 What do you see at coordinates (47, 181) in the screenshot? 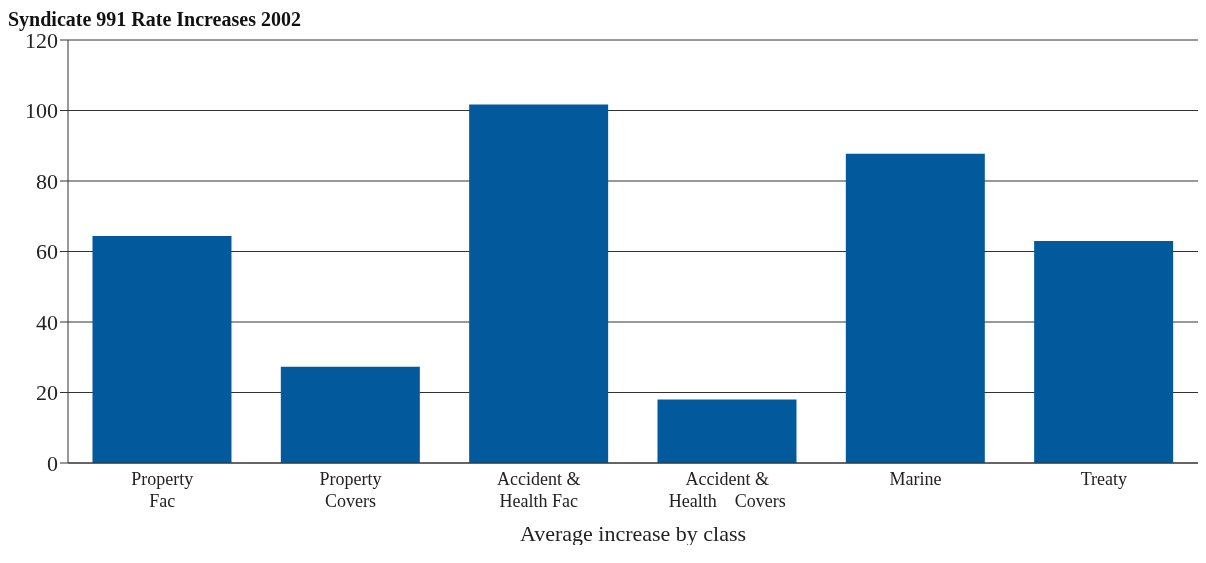
I see `y-tick-label: 80` at bounding box center [47, 181].